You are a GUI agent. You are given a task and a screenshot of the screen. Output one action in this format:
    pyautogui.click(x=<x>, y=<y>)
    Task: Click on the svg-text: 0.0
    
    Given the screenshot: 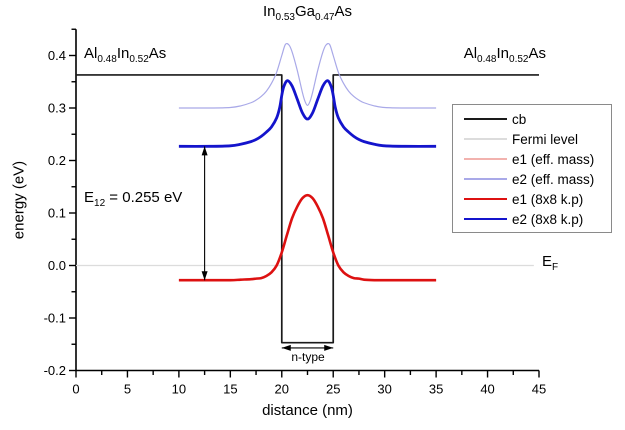 What is the action you would take?
    pyautogui.click(x=57, y=265)
    